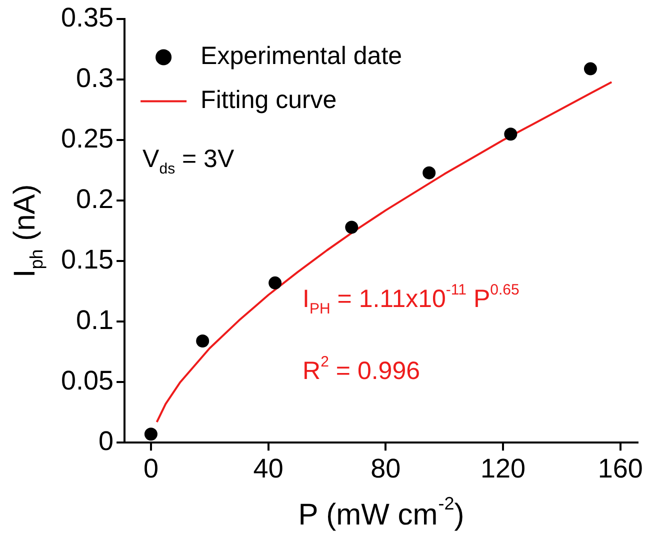 The width and height of the screenshot is (660, 537). Describe the element at coordinates (95, 320) in the screenshot. I see `y-tick-label: 0.1` at that location.